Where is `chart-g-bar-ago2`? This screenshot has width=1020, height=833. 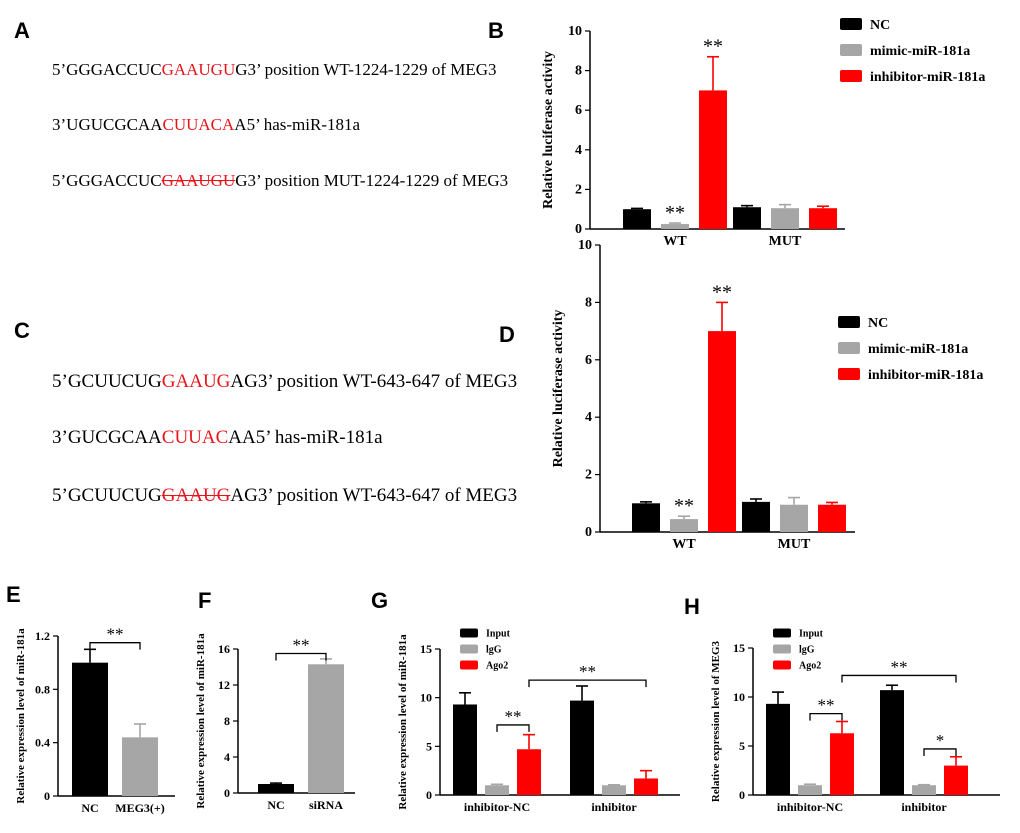
chart-g-bar-ago2 is located at coordinates (646, 786).